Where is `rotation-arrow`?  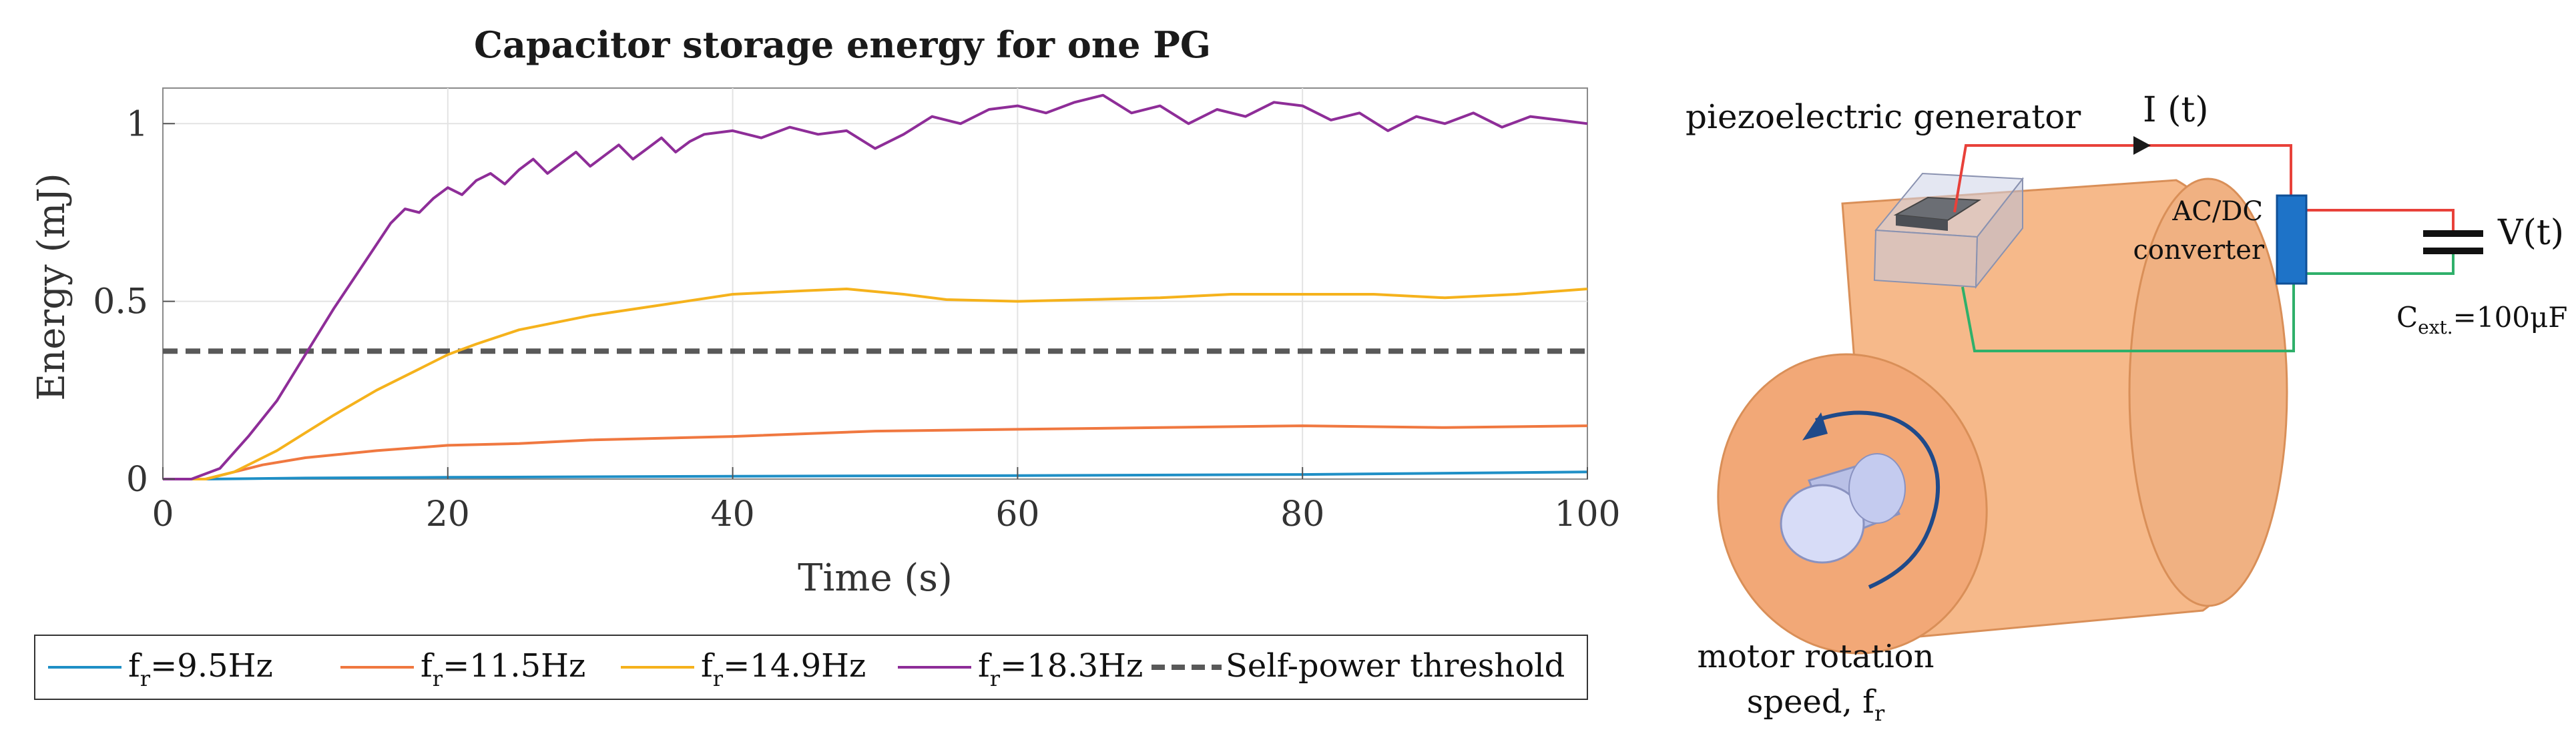 rotation-arrow is located at coordinates (1878, 499).